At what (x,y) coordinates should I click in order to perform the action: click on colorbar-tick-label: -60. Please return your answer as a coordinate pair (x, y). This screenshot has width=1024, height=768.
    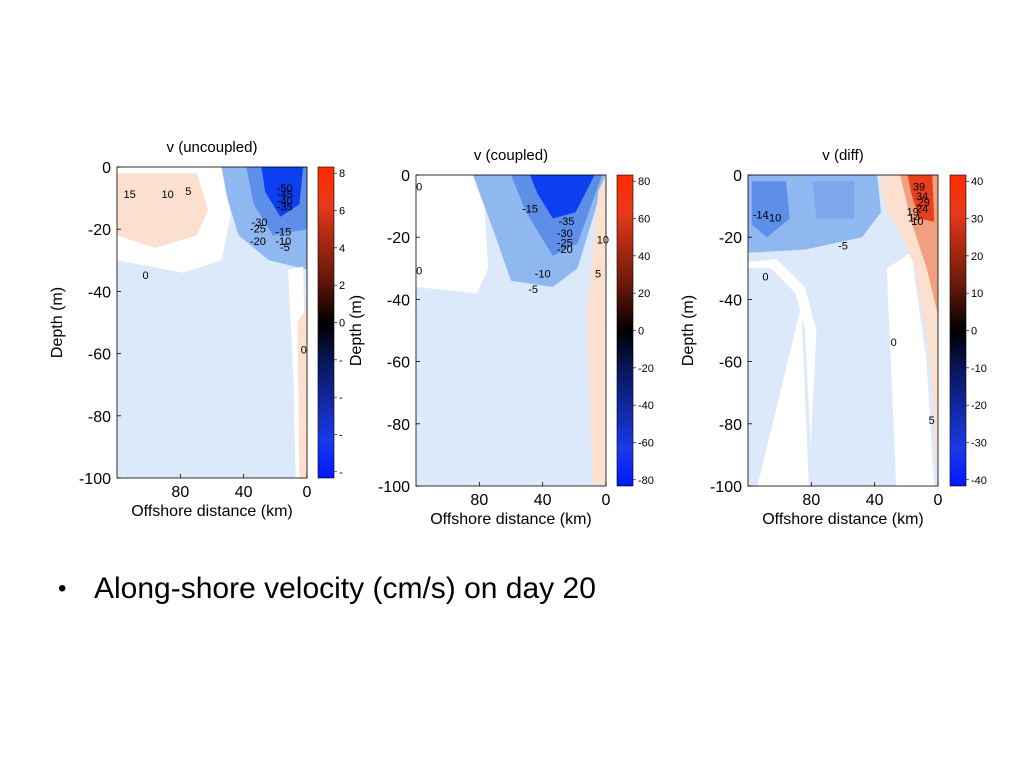
    Looking at the image, I should click on (646, 443).